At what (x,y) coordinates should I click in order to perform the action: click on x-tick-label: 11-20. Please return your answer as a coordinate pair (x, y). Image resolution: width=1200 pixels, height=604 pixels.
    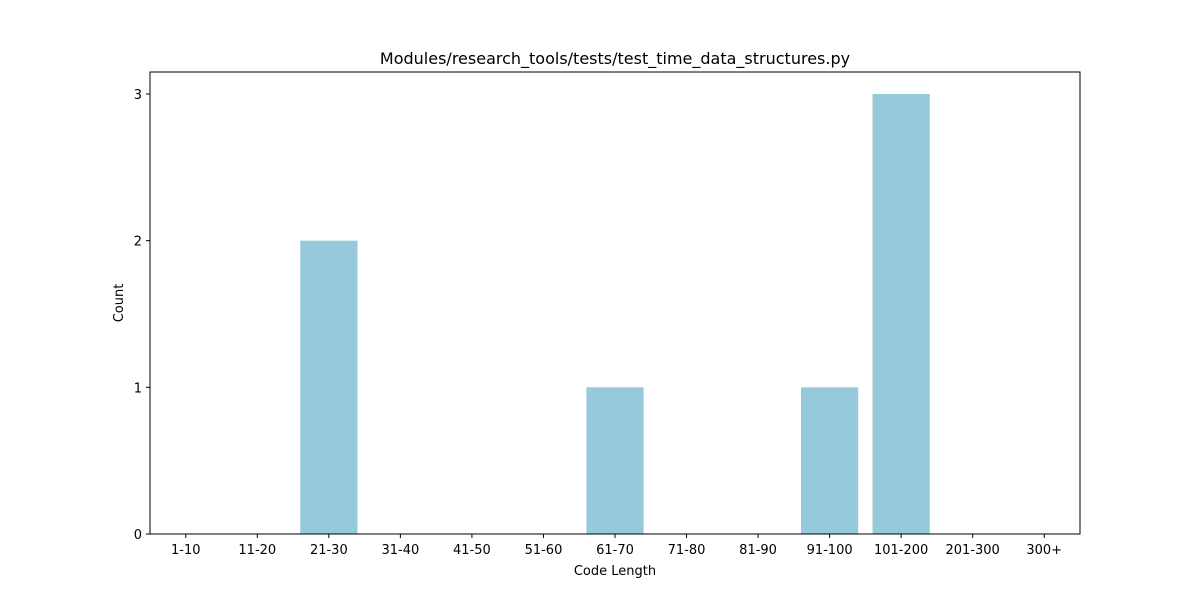
    Looking at the image, I should click on (257, 550).